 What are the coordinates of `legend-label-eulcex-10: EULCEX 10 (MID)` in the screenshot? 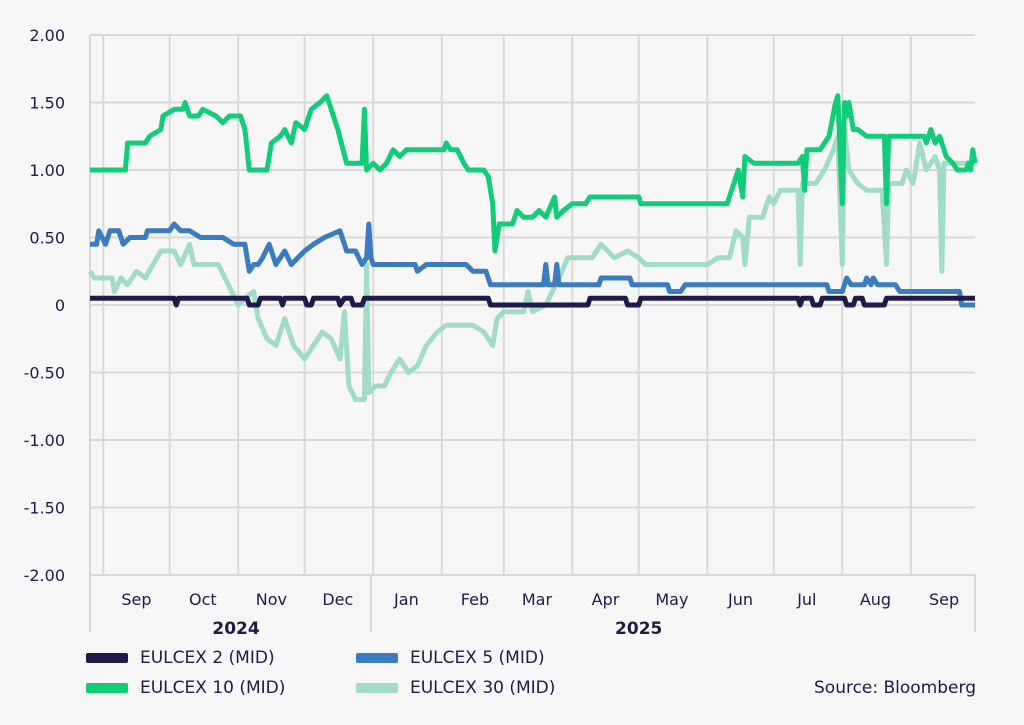 It's located at (213, 688).